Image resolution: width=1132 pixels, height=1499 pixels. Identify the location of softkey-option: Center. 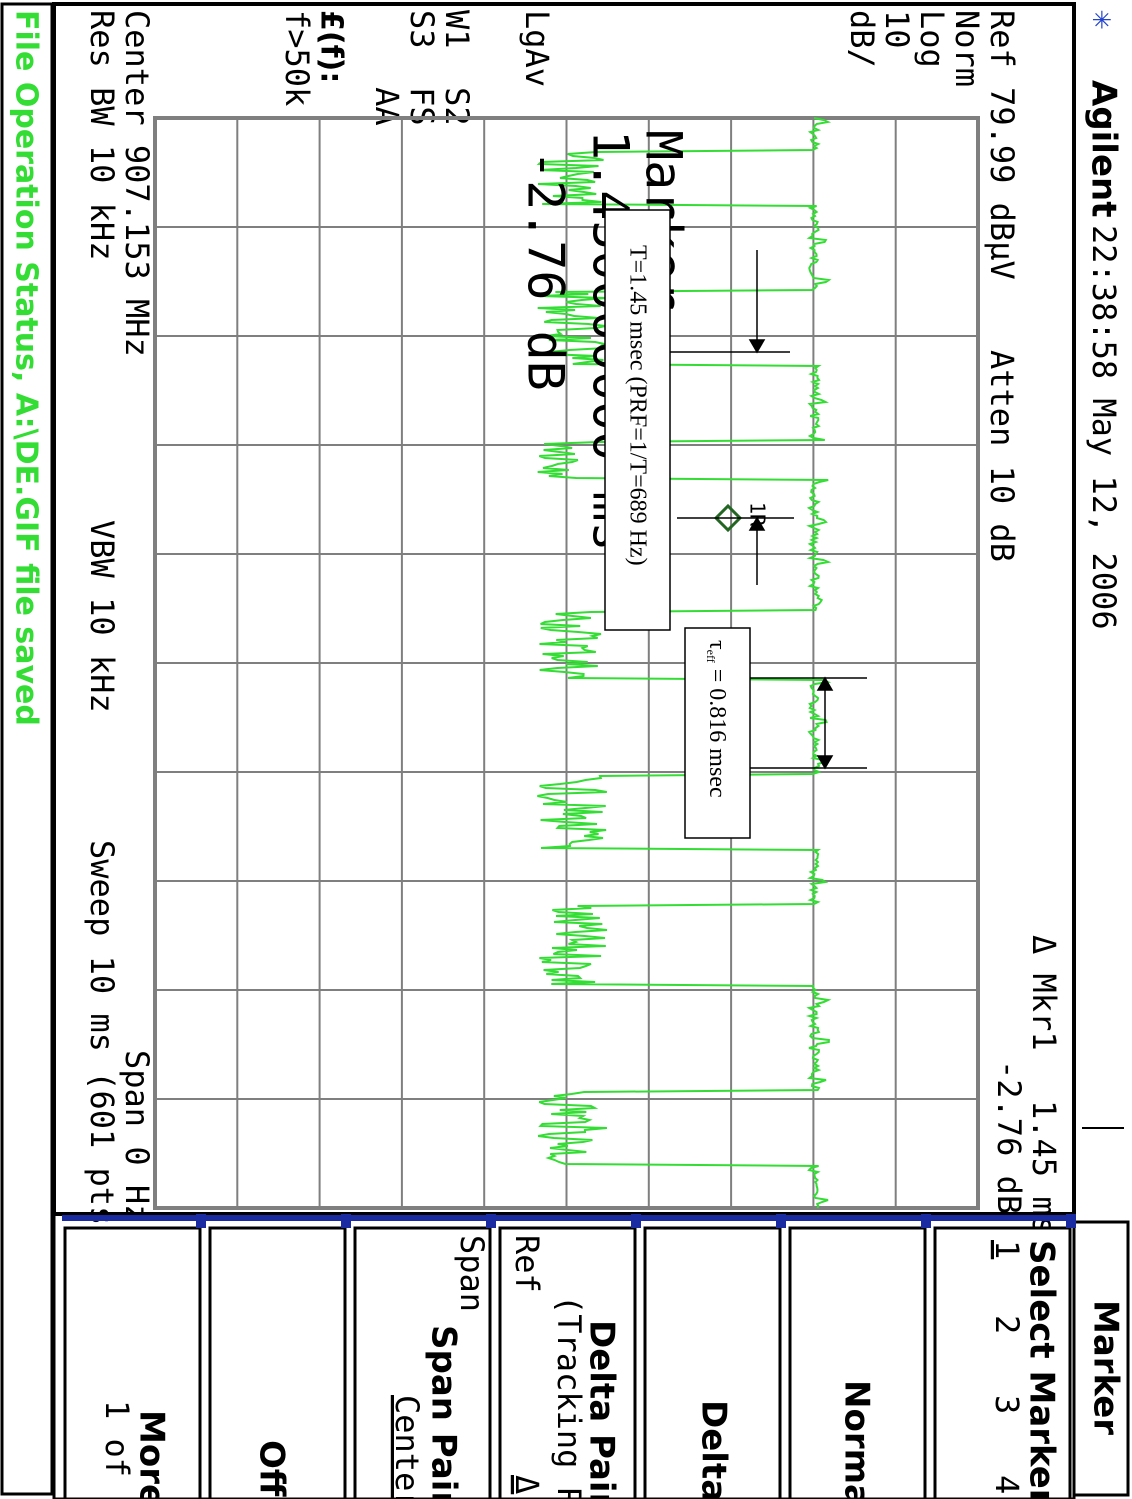
(407, 1447).